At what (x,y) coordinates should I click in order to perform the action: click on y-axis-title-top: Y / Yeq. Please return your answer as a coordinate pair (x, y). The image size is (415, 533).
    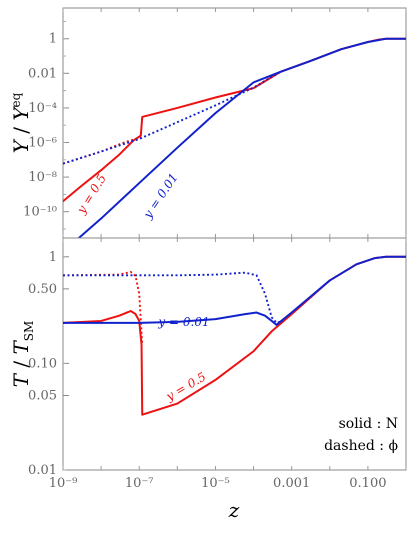
    Looking at the image, I should click on (21, 122).